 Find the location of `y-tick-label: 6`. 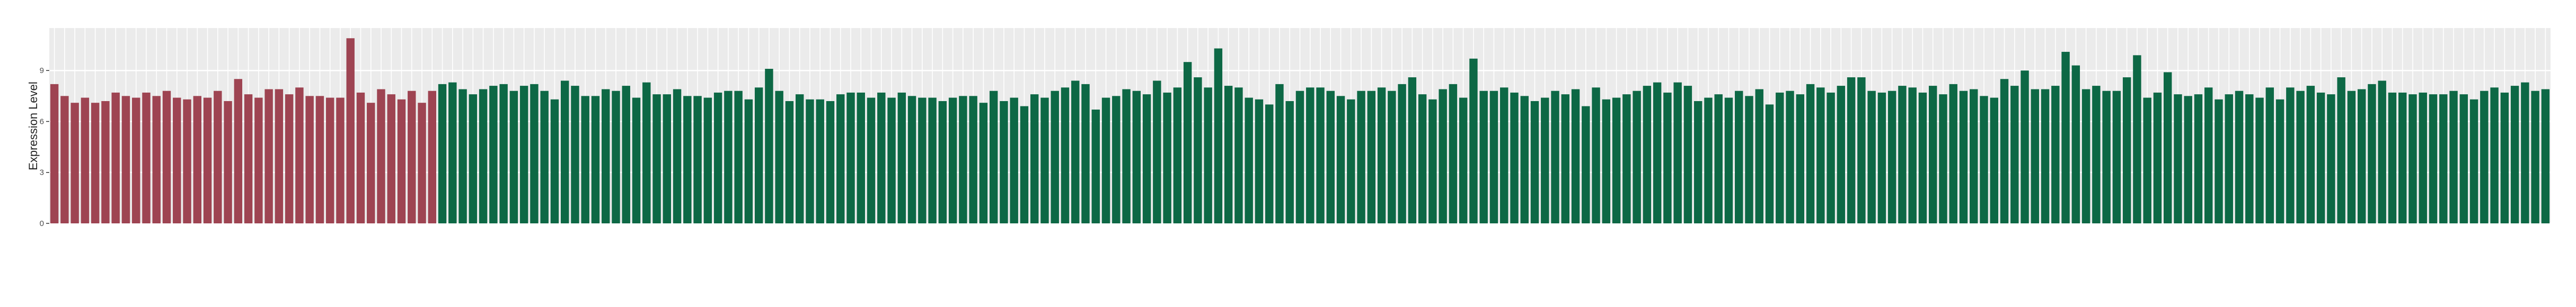

y-tick-label: 6 is located at coordinates (42, 121).